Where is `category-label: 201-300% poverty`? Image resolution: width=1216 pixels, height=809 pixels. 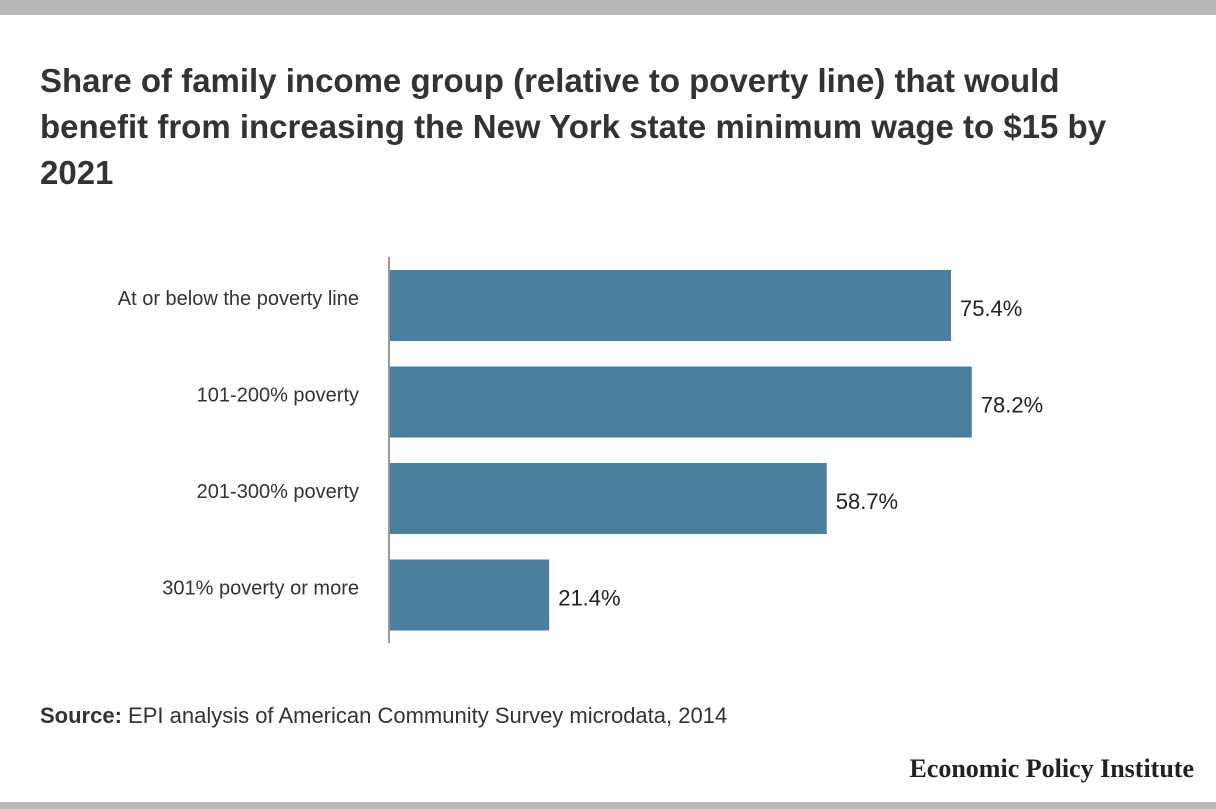 category-label: 201-300% poverty is located at coordinates (278, 492).